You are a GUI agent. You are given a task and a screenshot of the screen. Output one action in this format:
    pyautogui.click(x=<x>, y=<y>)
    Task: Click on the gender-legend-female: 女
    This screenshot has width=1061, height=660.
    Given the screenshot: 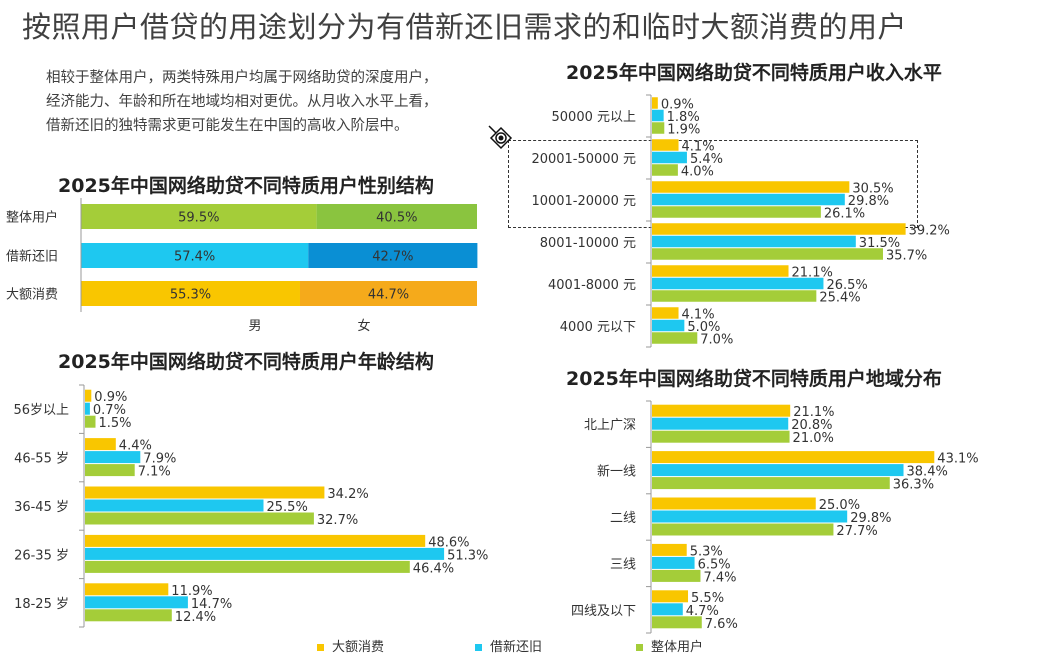 What is the action you would take?
    pyautogui.click(x=363, y=326)
    